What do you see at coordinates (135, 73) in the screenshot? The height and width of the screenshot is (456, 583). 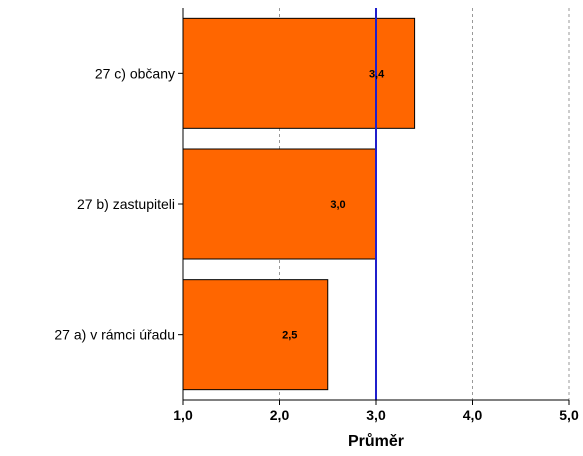 I see `category-label: 27 c) občany` at bounding box center [135, 73].